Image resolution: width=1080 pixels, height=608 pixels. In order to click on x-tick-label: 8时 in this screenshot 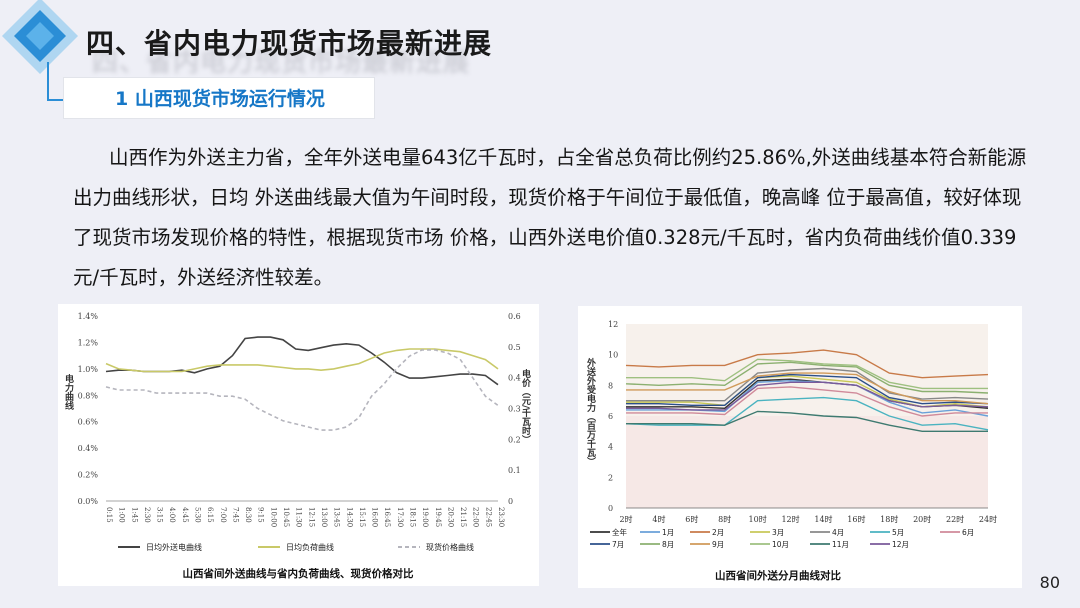, I will do `click(724, 519)`.